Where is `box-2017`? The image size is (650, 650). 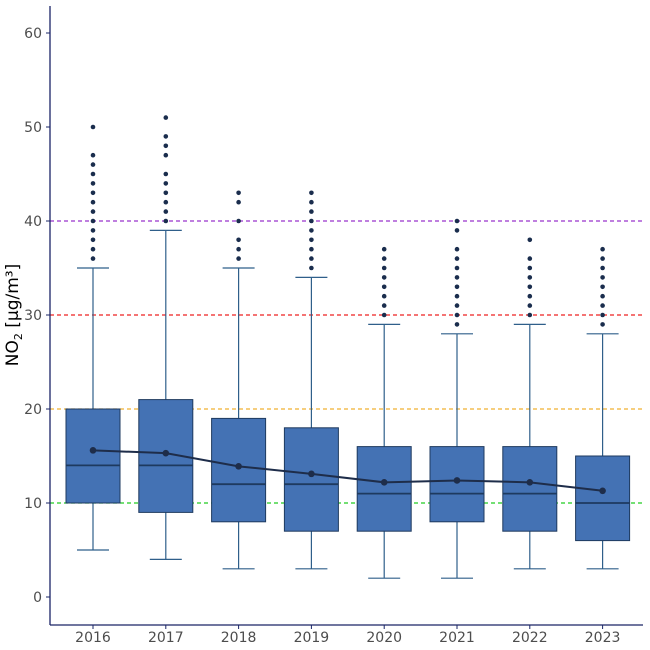 box-2017 is located at coordinates (166, 338).